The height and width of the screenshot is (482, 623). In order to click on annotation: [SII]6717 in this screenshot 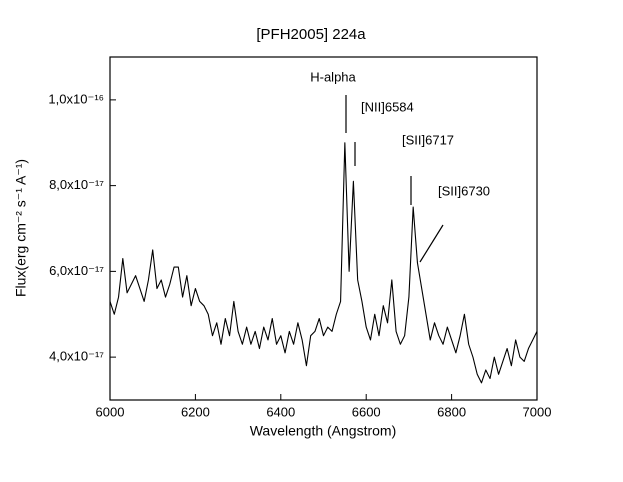, I will do `click(428, 139)`.